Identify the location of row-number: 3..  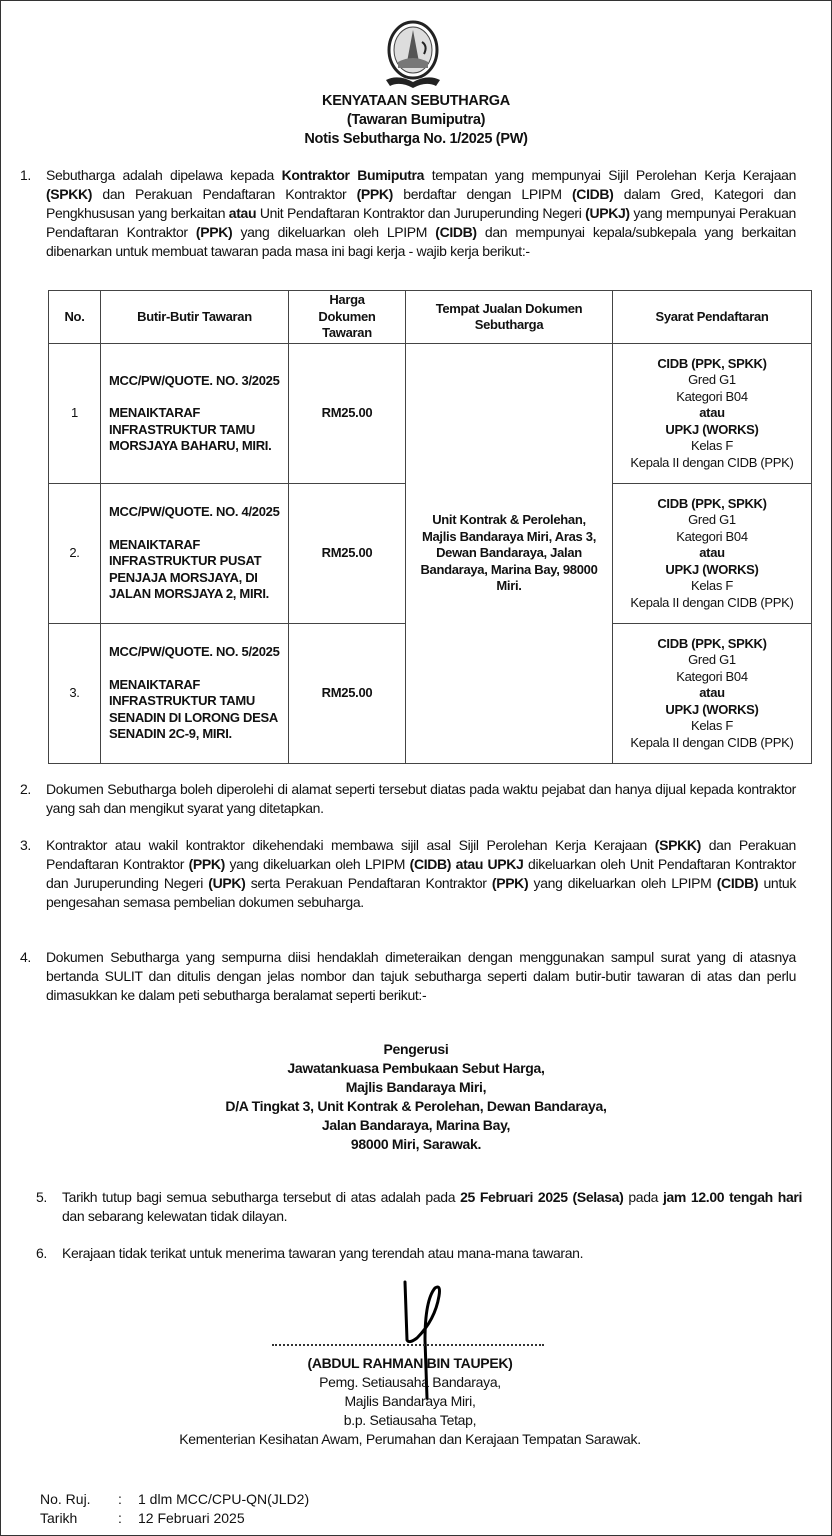
(74, 693).